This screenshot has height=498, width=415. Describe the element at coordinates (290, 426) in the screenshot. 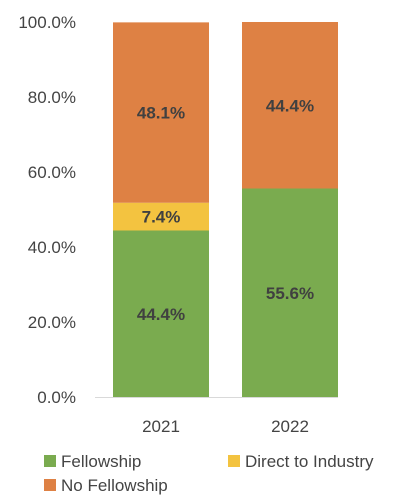

I see `x-tick-label: 2022` at that location.